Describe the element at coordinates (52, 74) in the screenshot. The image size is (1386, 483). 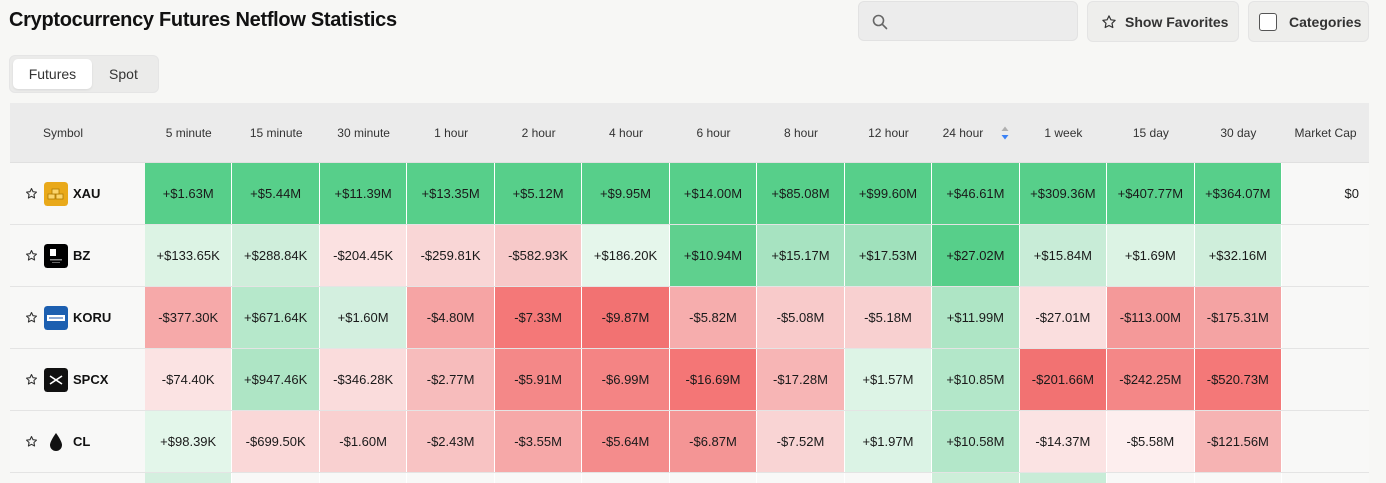
I see `tab-futures: Futures` at that location.